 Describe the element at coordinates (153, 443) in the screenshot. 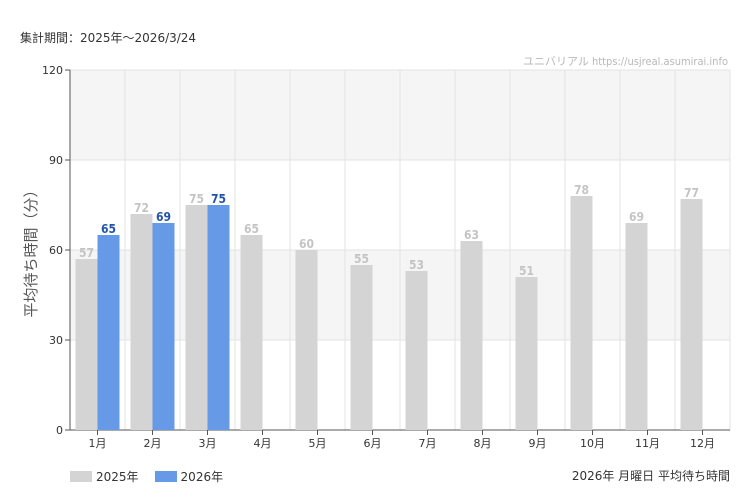

I see `x-tick-label: 2月` at that location.